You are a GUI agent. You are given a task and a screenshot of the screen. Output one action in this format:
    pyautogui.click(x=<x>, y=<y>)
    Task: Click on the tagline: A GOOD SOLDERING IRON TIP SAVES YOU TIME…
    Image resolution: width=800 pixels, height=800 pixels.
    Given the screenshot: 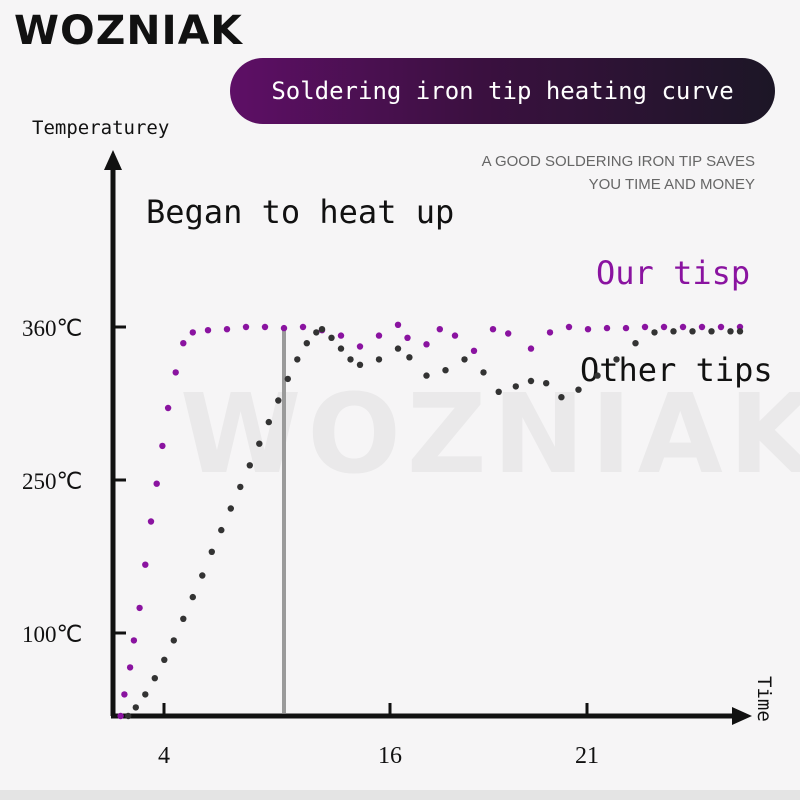 What is the action you would take?
    pyautogui.click(x=618, y=173)
    